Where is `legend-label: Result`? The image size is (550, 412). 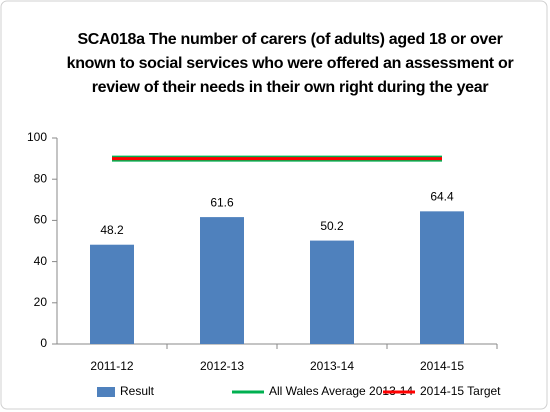 legend-label: Result is located at coordinates (137, 391).